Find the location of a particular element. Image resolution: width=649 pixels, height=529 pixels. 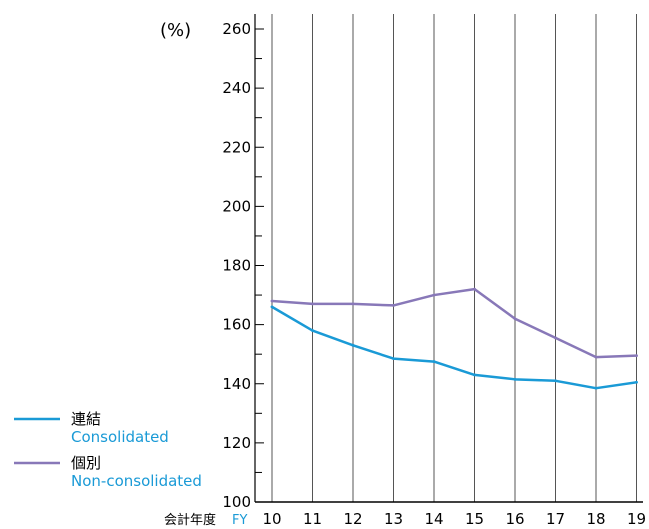

x-tick-label: 11 is located at coordinates (312, 519).